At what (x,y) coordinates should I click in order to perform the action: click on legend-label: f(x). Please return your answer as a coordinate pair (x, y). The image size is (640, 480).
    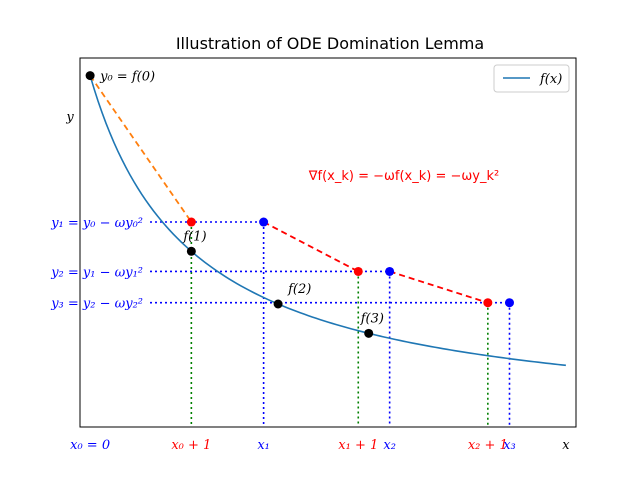
    Looking at the image, I should click on (550, 79).